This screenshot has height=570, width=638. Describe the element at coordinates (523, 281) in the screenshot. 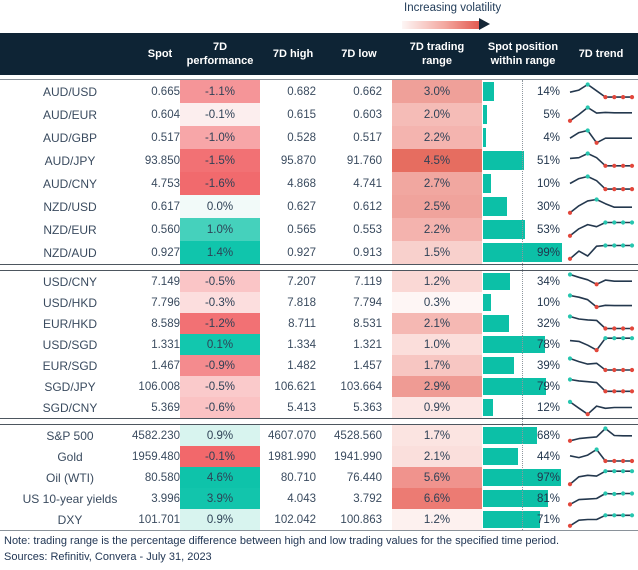

I see `position-cell: 34%` at that location.